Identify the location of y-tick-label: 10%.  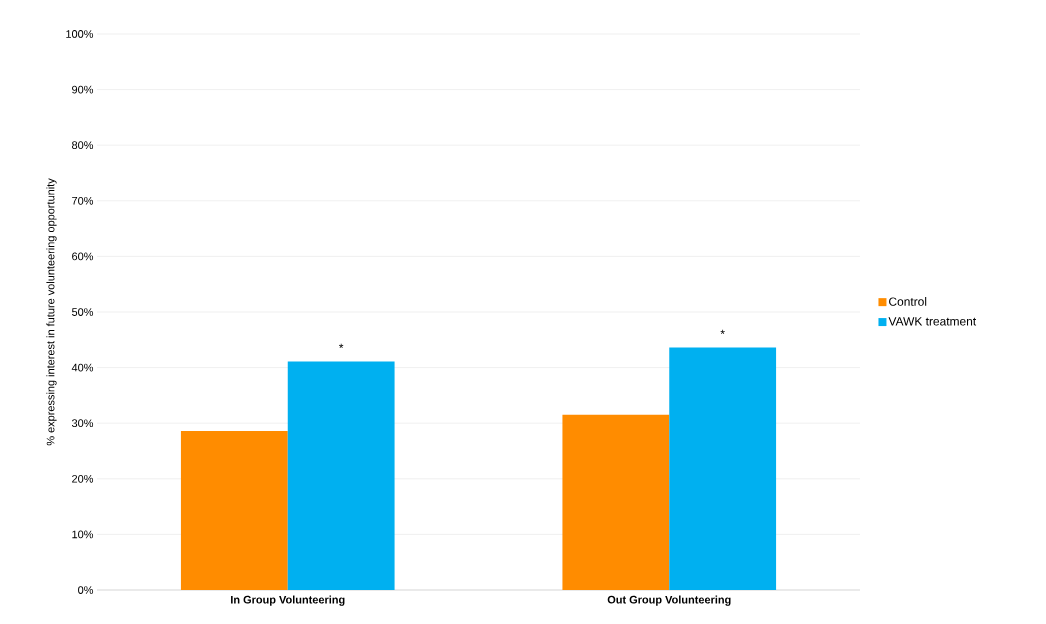
(83, 534).